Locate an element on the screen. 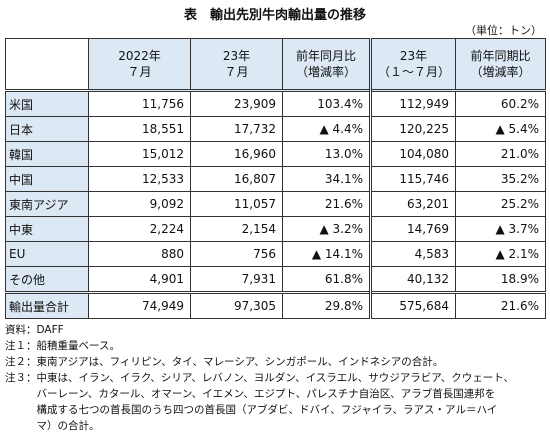  cell: 35.2% is located at coordinates (500, 179).